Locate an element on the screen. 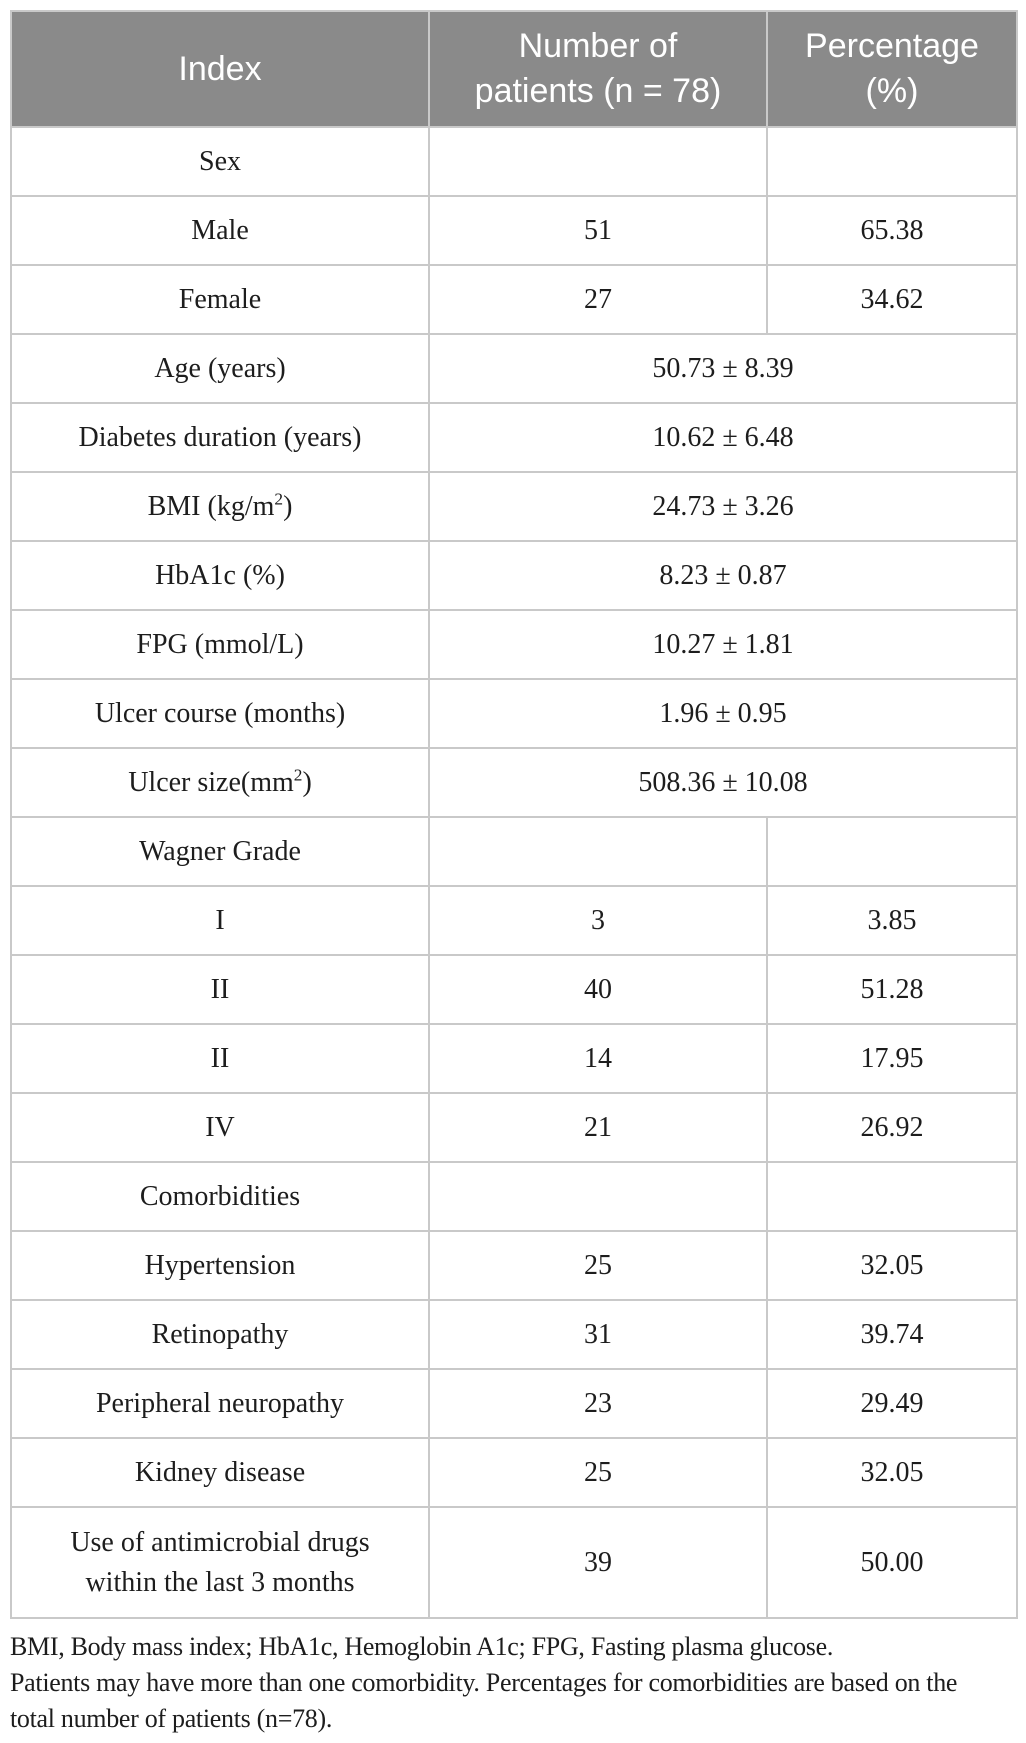  percentage-cell: 17.95 is located at coordinates (892, 1058).